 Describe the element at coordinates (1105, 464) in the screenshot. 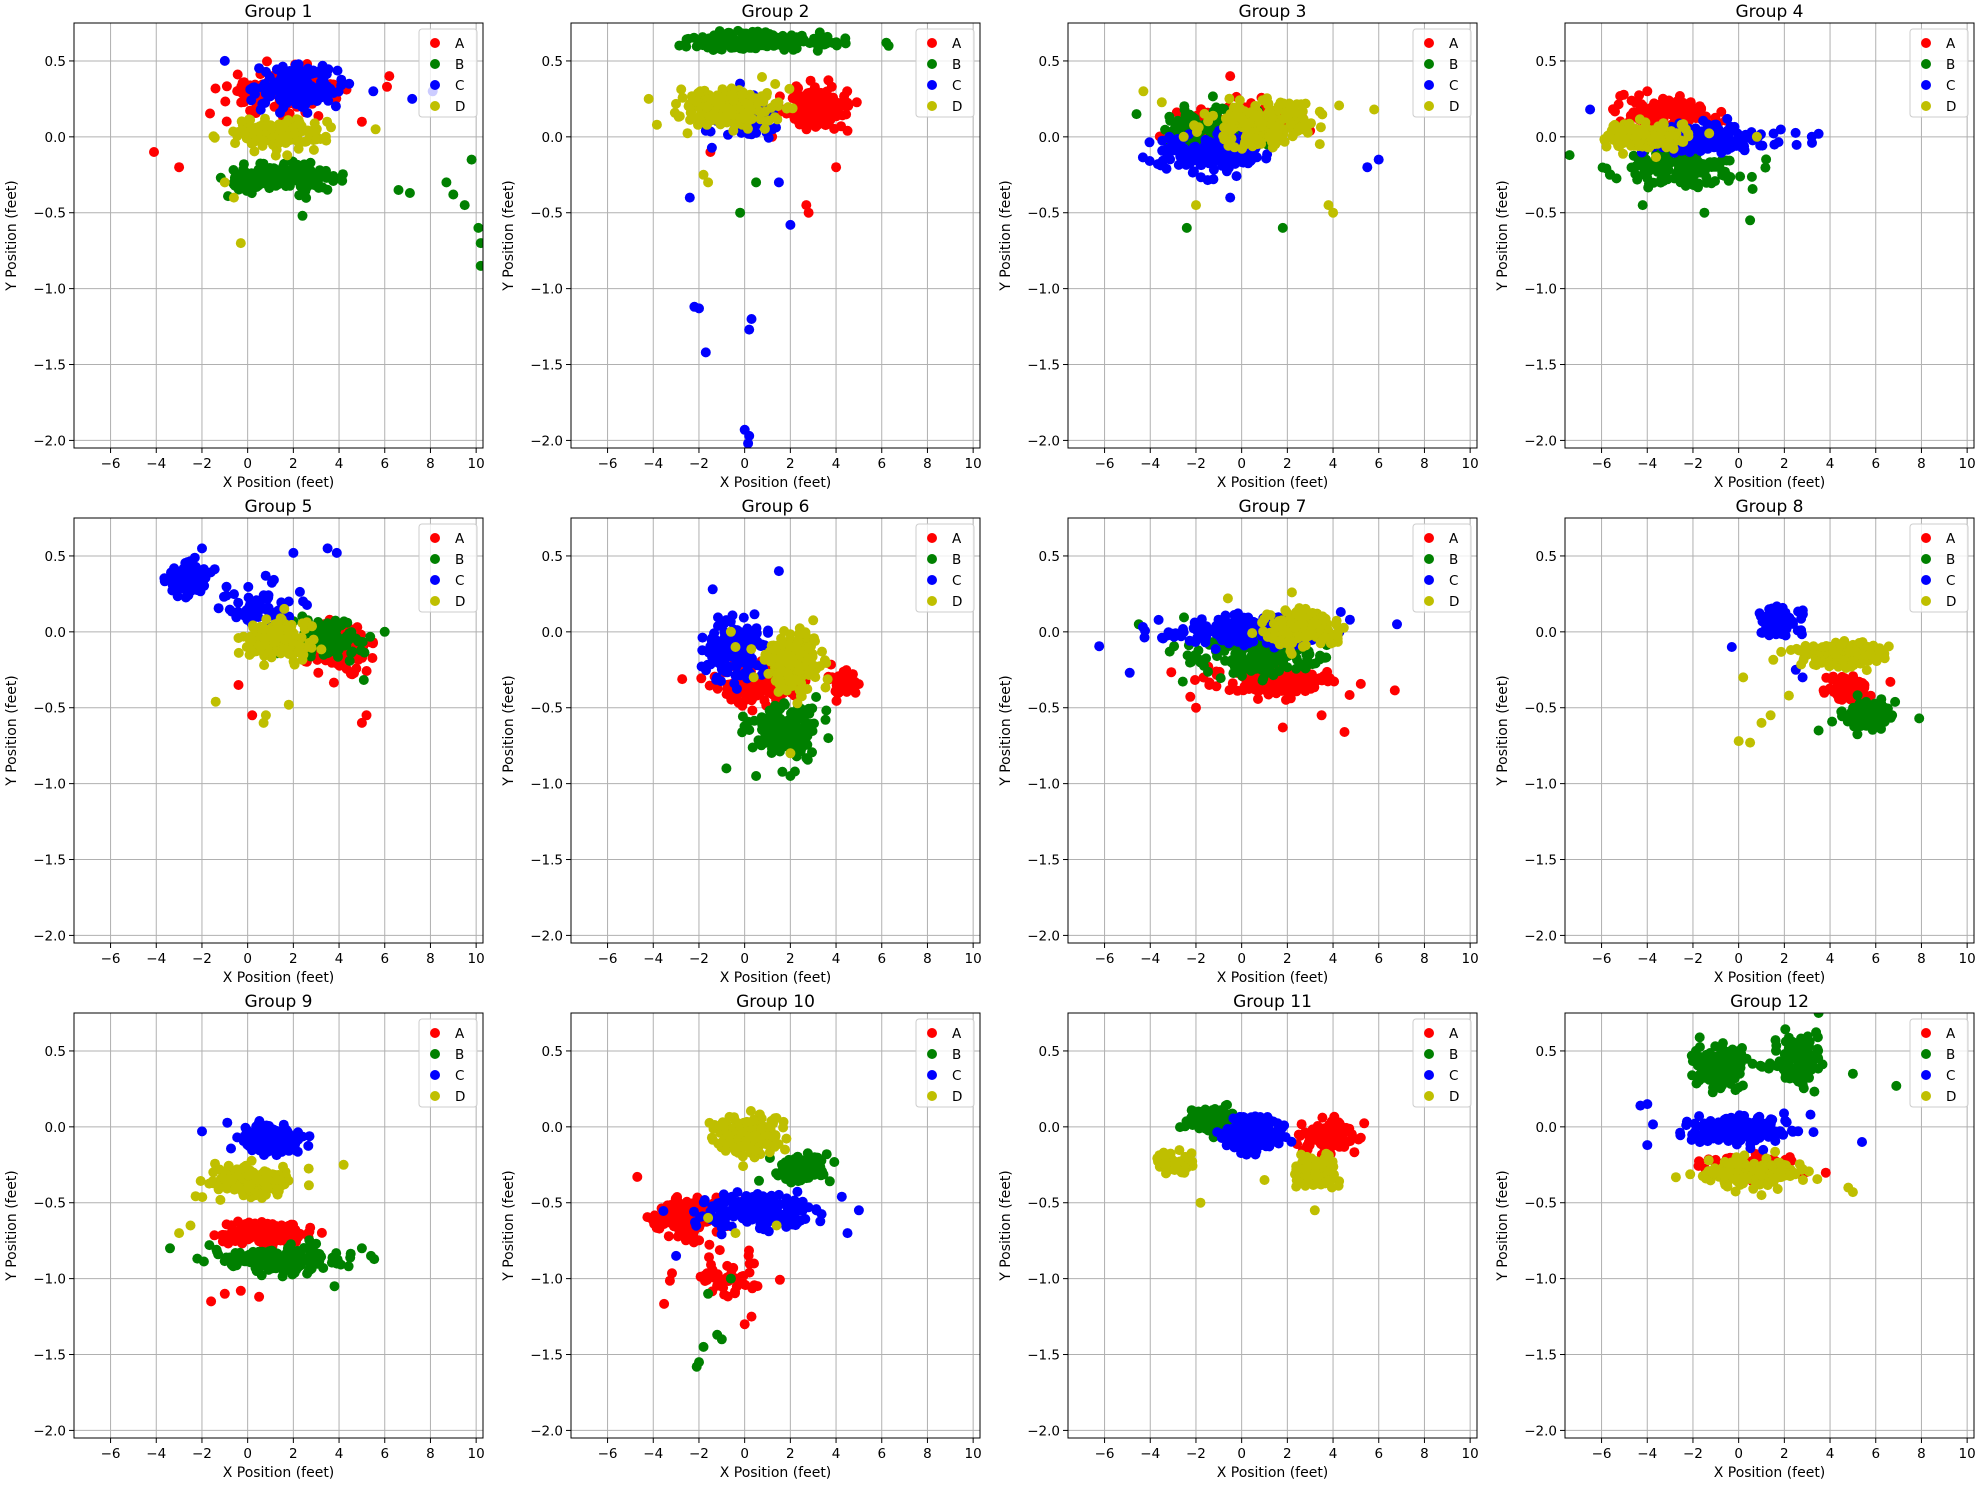

I see `x-tick-label: −6` at that location.